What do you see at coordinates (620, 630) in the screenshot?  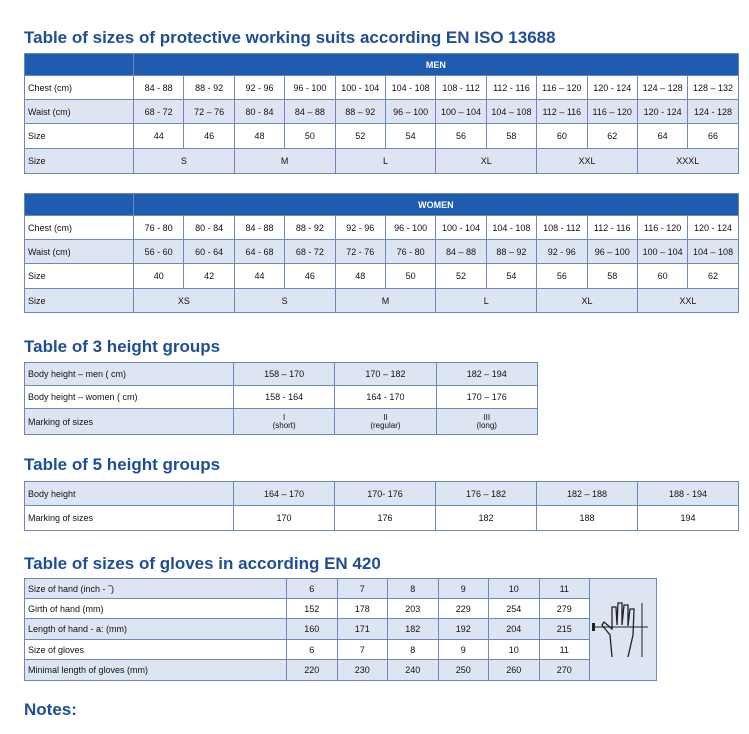 I see `hand-diagram` at bounding box center [620, 630].